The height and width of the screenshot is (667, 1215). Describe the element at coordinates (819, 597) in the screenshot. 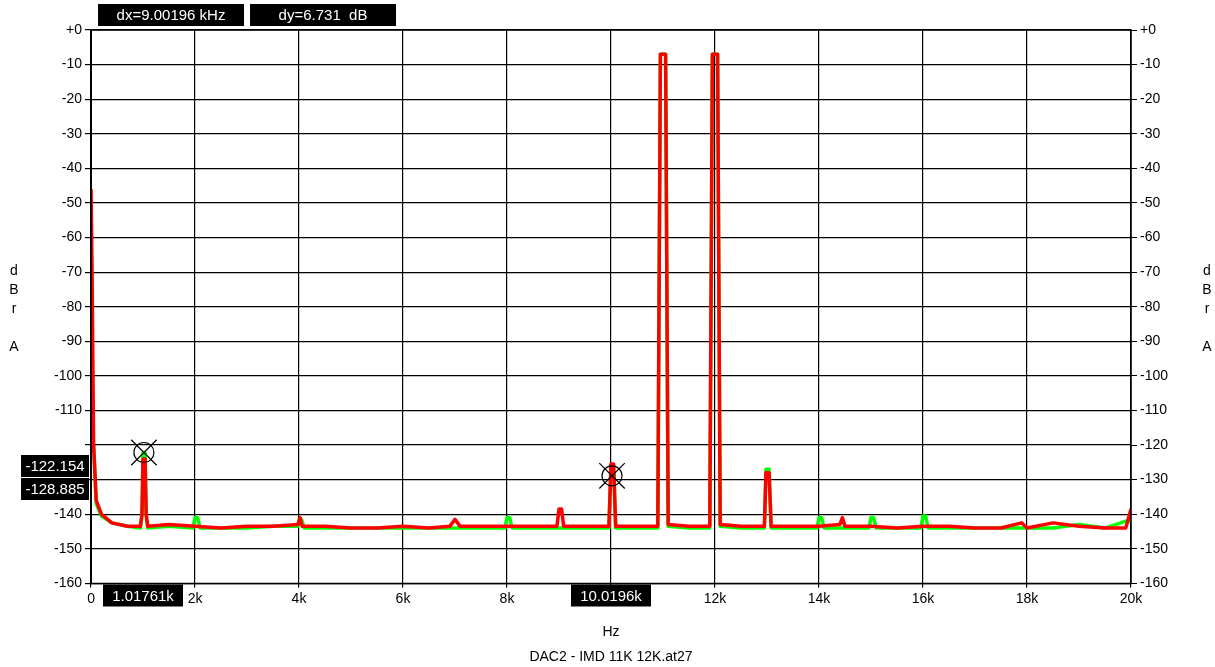

I see `x-tick-label: 14k` at that location.